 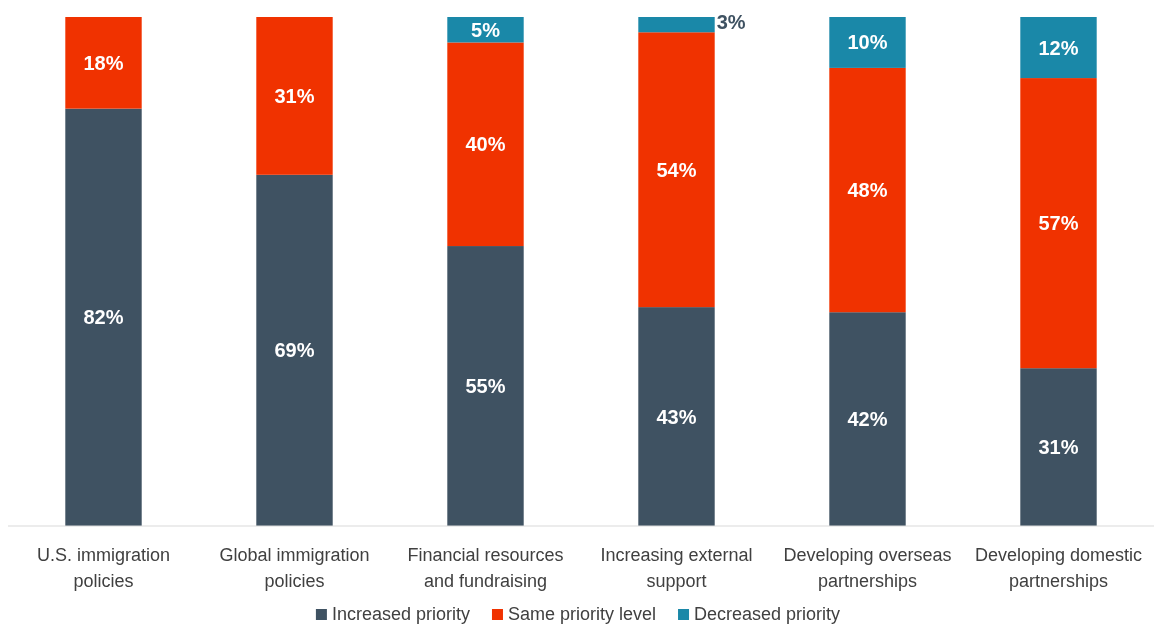 I want to click on data-label: 57%, so click(x=1058, y=223).